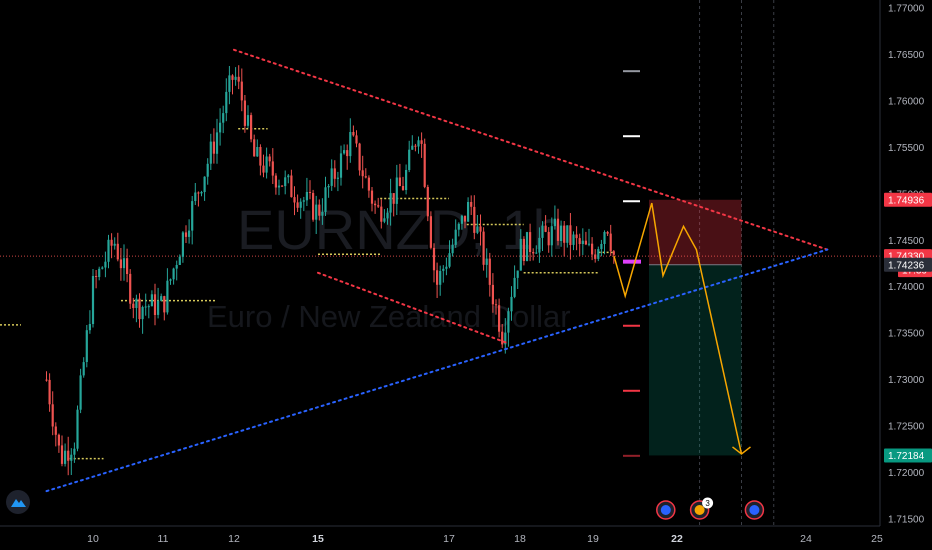  I want to click on price-tick-label: 1.72000, so click(906, 473).